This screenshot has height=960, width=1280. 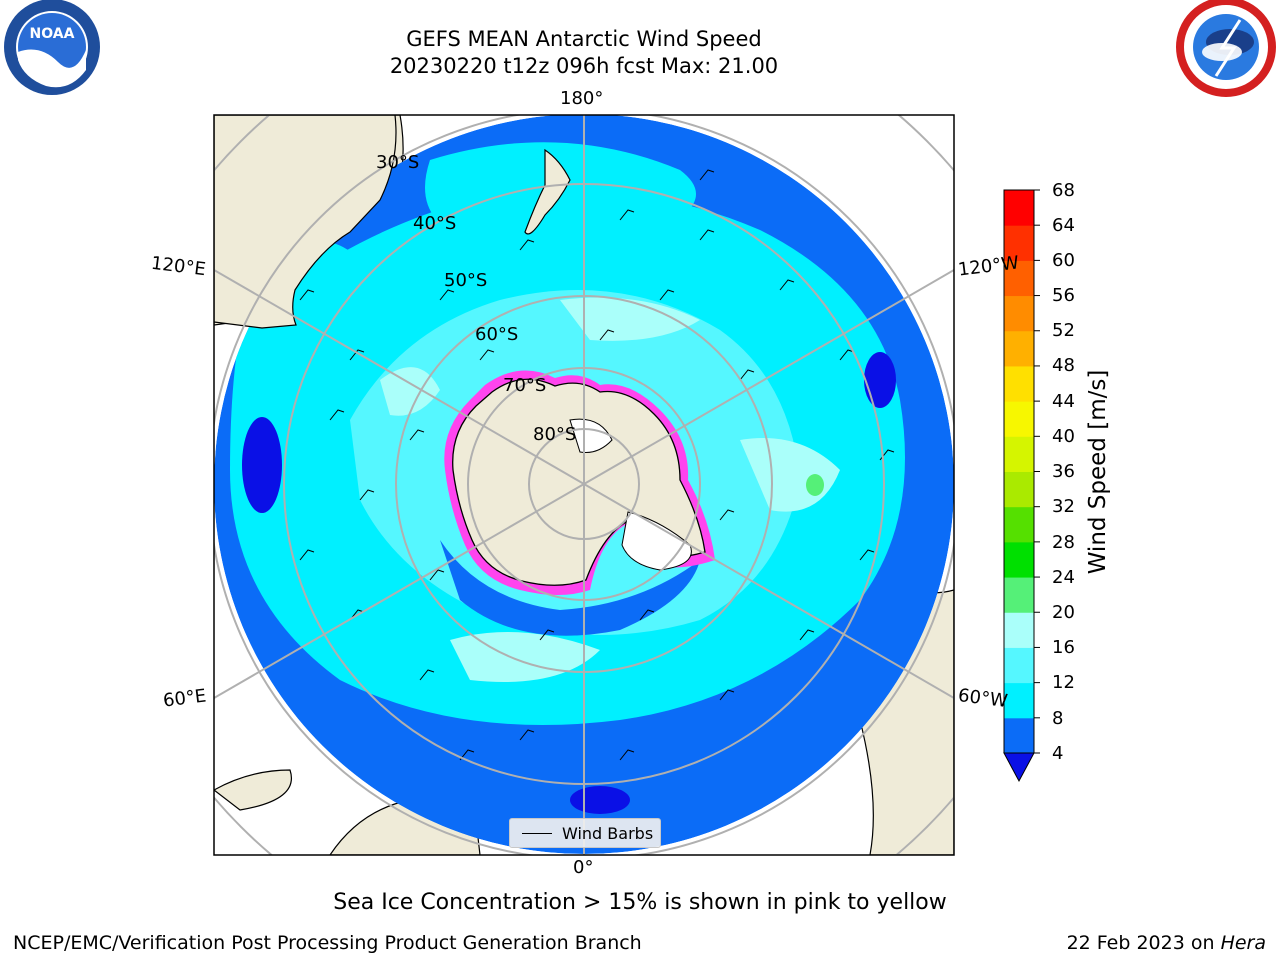 I want to click on colorbar-tick: 64, so click(x=1063, y=225).